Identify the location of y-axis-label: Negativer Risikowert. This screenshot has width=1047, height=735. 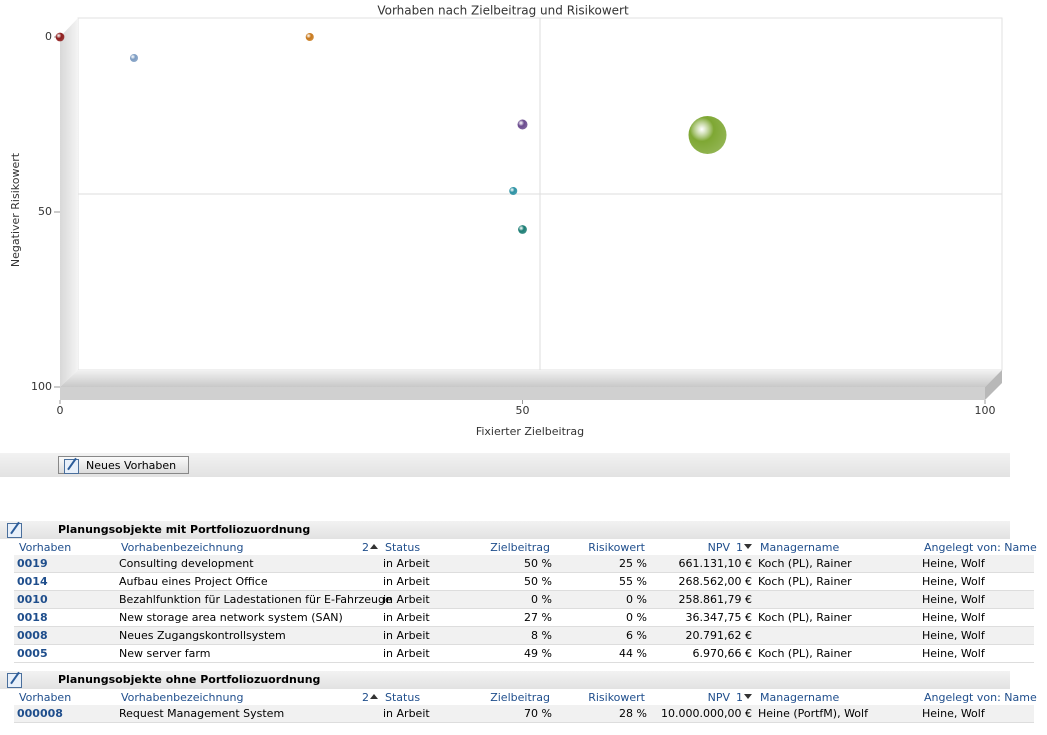
(15, 209).